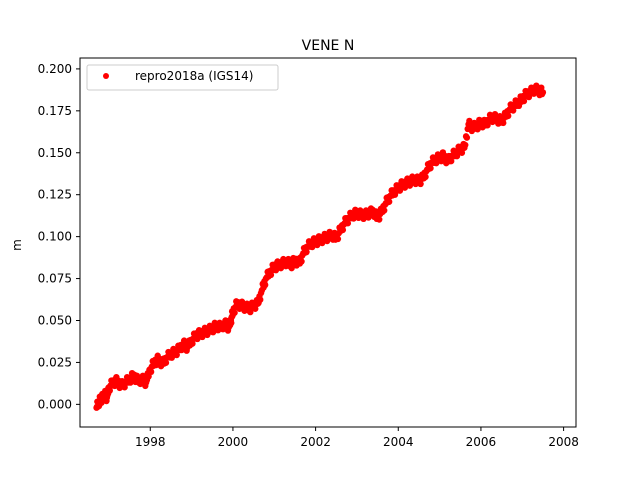 Image resolution: width=640 pixels, height=480 pixels. I want to click on y-tick-label: 0.000, so click(55, 404).